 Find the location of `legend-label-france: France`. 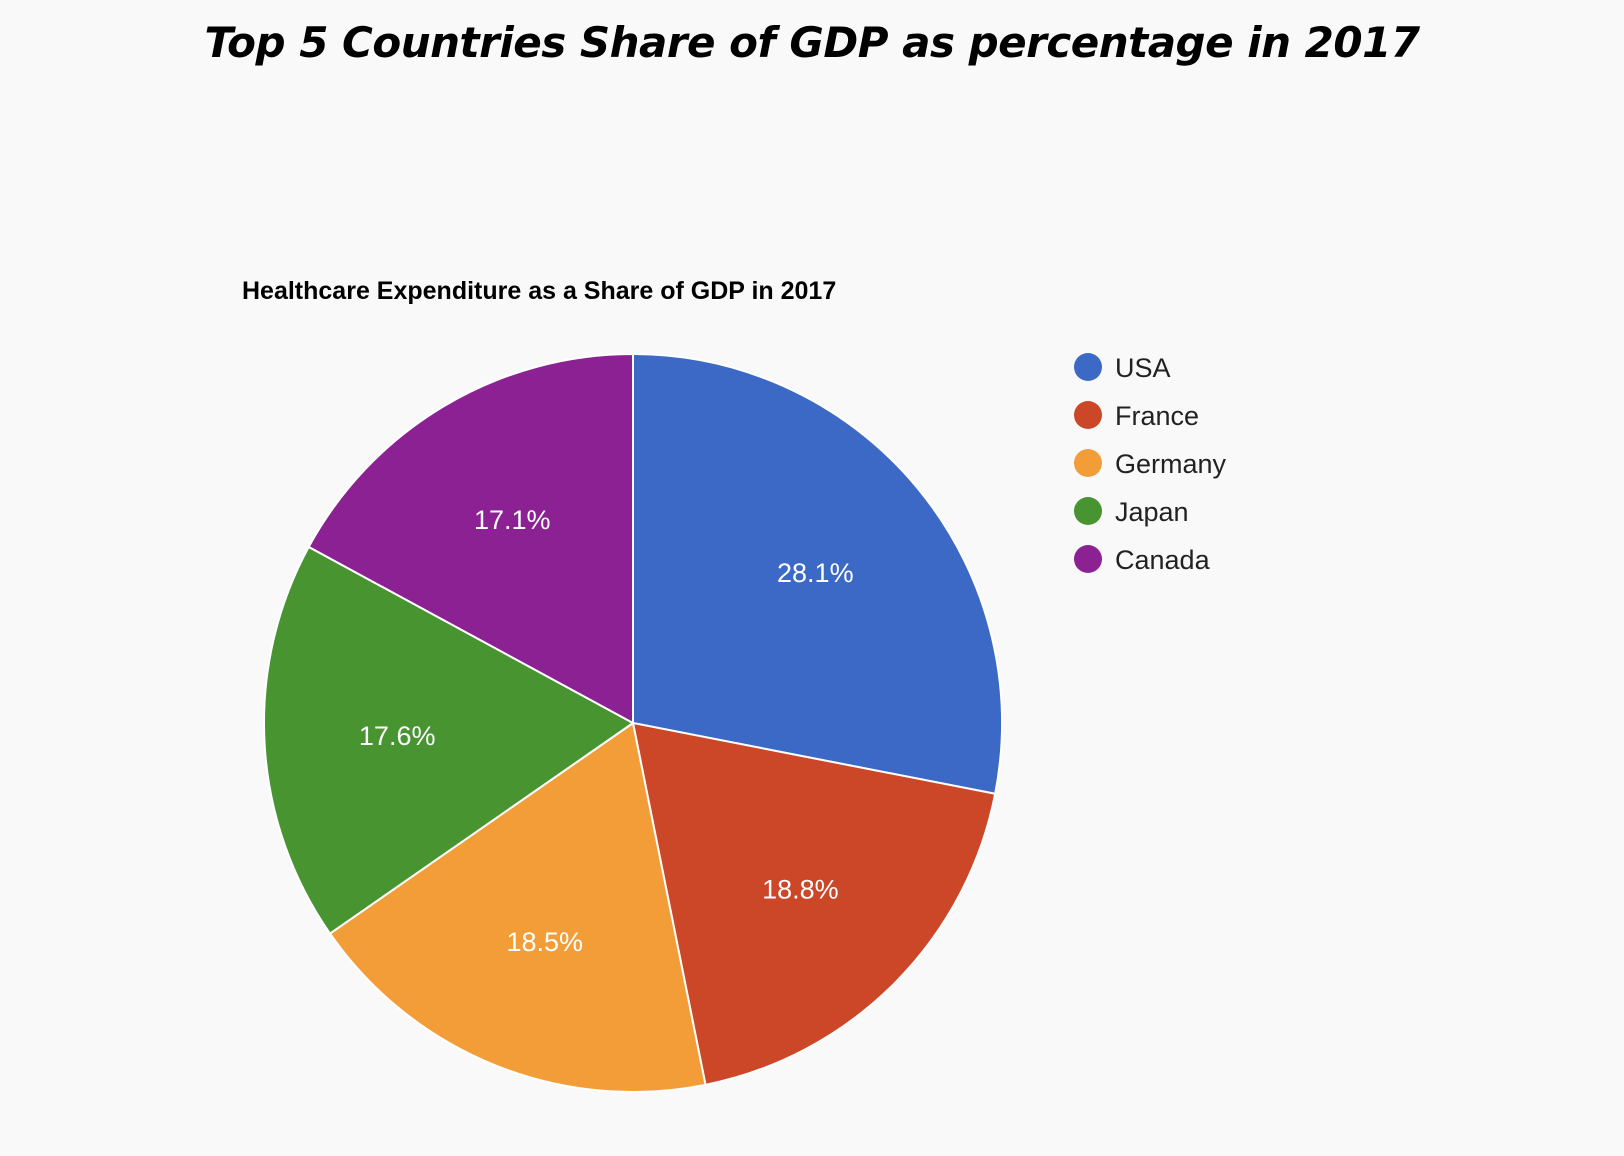

legend-label-france: France is located at coordinates (1157, 416).